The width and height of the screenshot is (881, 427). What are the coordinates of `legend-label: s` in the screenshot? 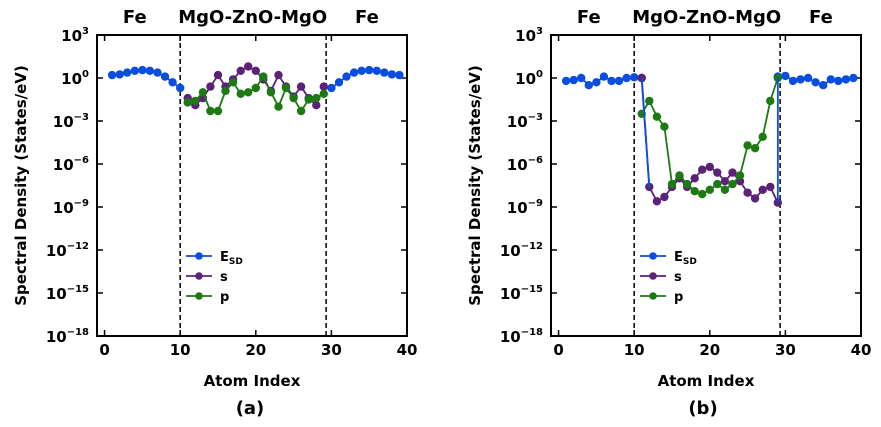 It's located at (678, 277).